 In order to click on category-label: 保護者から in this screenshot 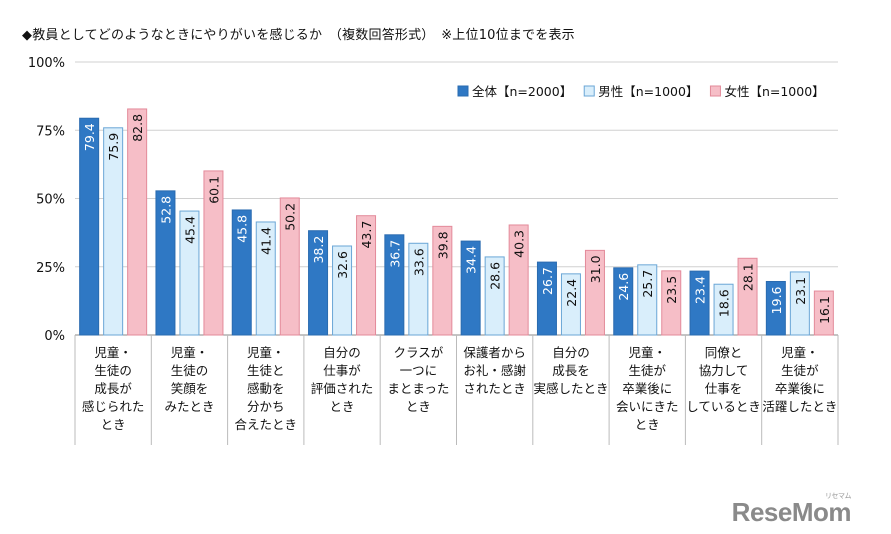, I will do `click(494, 352)`.